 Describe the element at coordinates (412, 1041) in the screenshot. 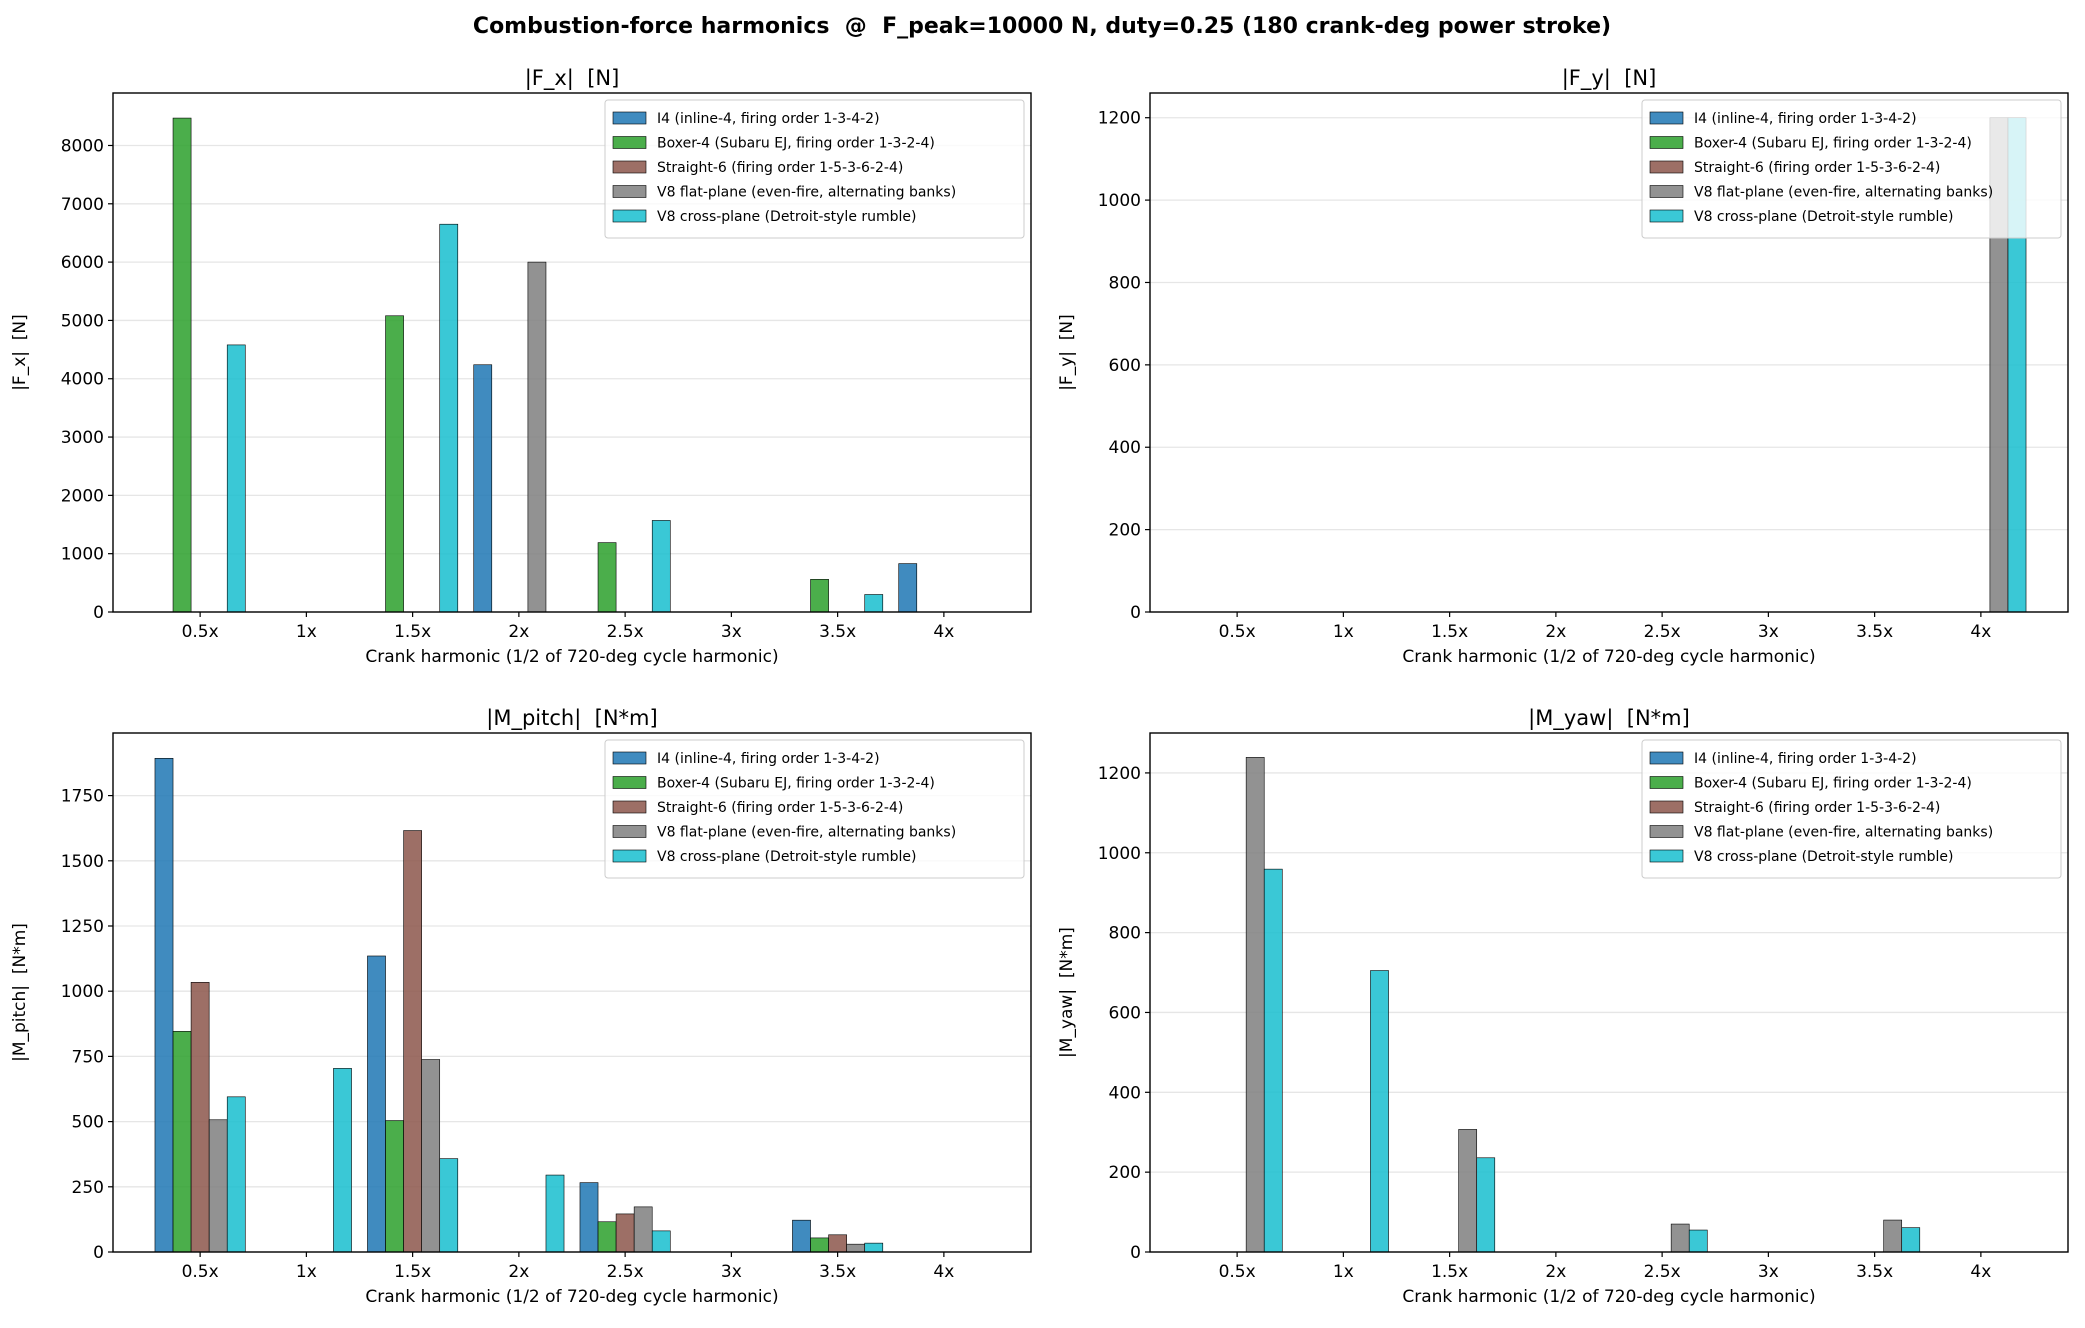

I see `bar-3-1.5x` at that location.